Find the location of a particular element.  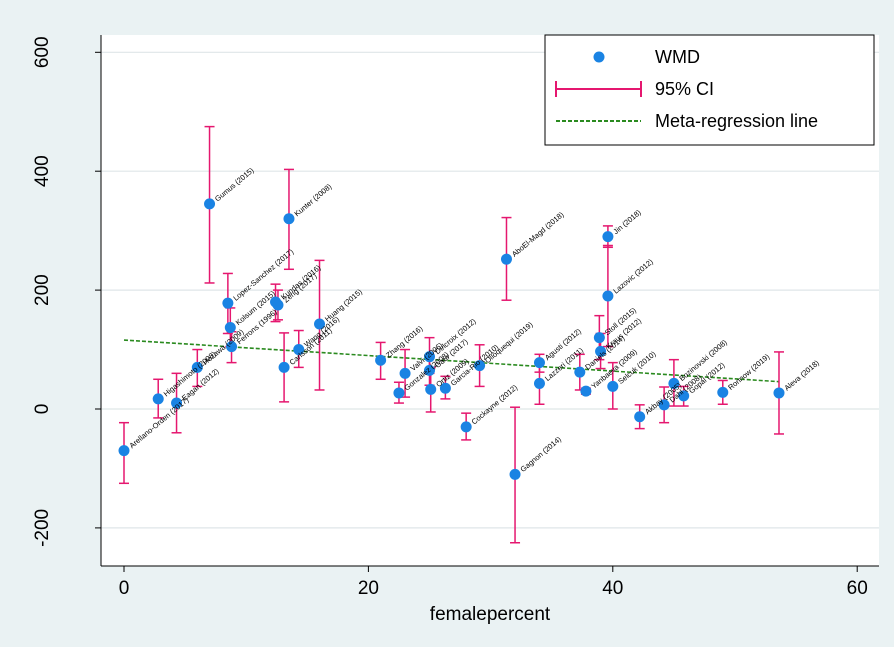

x-tick-label: 60 is located at coordinates (857, 588).